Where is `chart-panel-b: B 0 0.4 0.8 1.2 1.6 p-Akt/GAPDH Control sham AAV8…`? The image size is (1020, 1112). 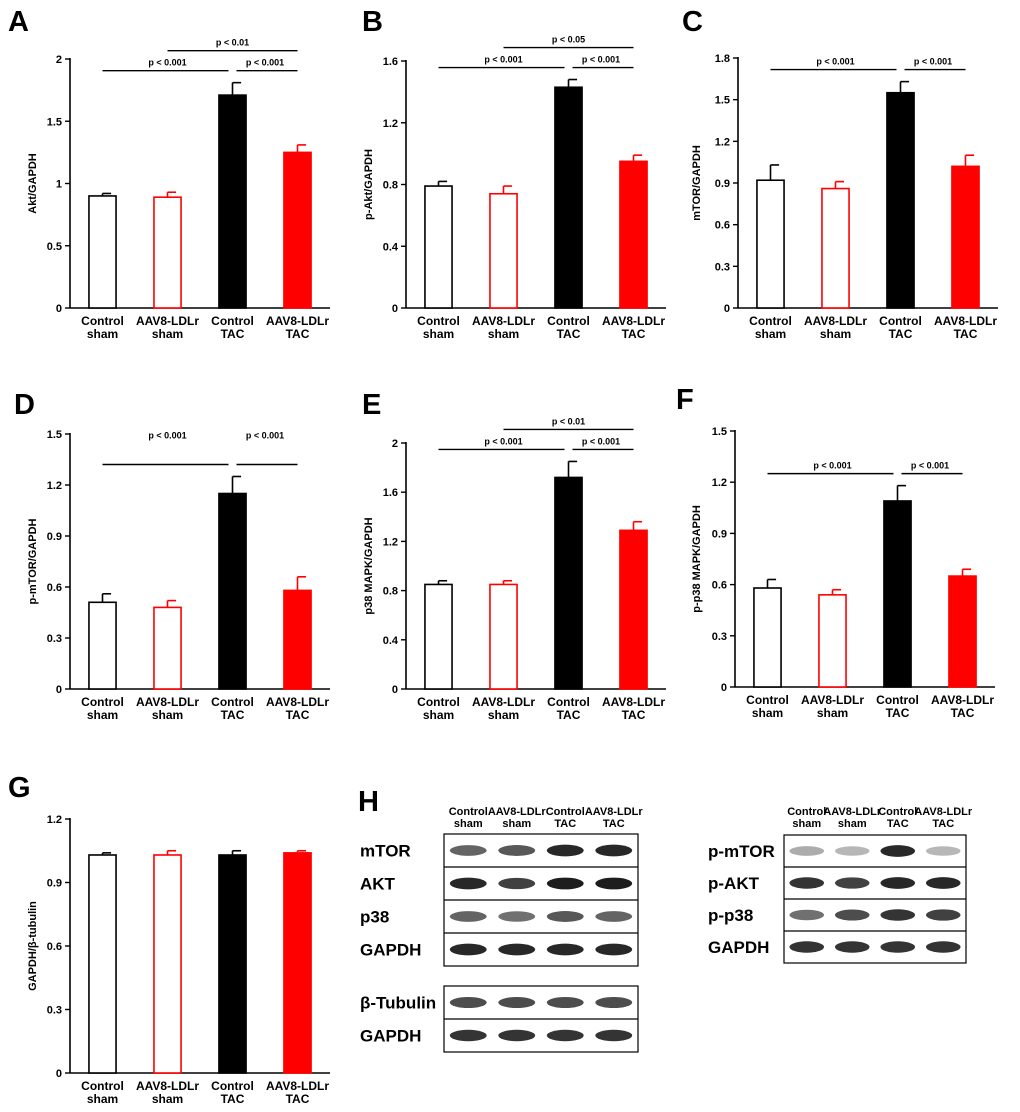 chart-panel-b: B 0 0.4 0.8 1.2 1.6 p-Akt/GAPDH Control sham AAV8… is located at coordinates (514, 173).